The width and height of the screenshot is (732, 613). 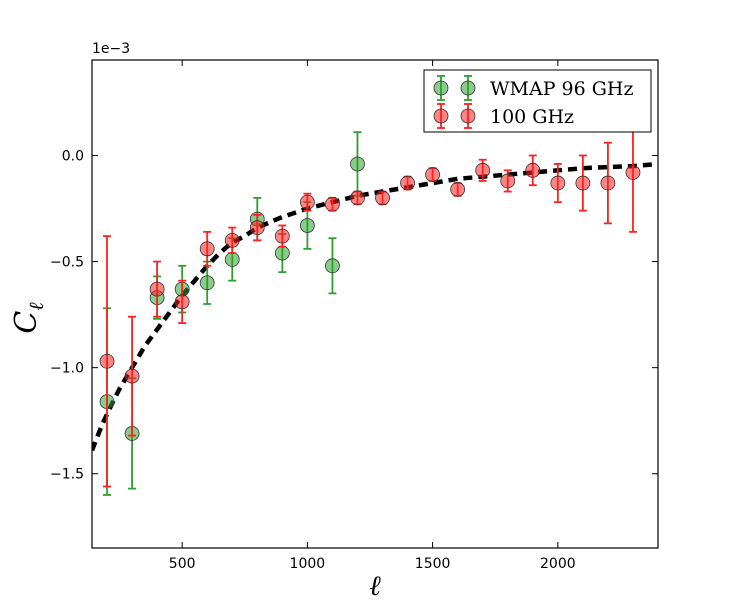 I want to click on y-tick-label: −1.0, so click(x=67, y=369).